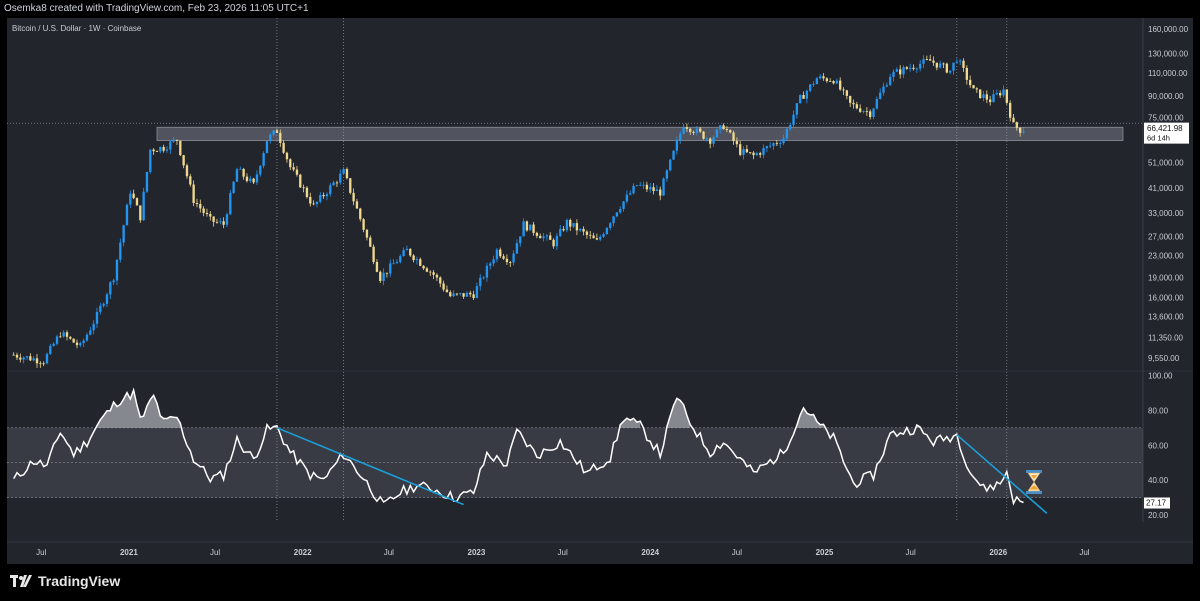 Image resolution: width=1200 pixels, height=601 pixels. What do you see at coordinates (1166, 255) in the screenshot?
I see `price-tick-label-9: 23,000.00` at bounding box center [1166, 255].